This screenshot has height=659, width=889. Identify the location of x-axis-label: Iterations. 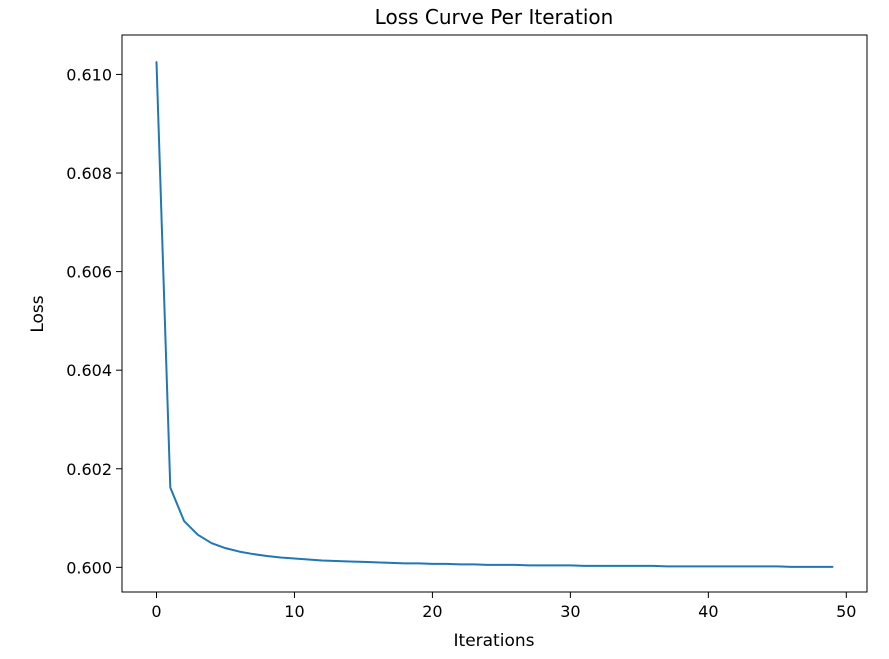
(494, 641).